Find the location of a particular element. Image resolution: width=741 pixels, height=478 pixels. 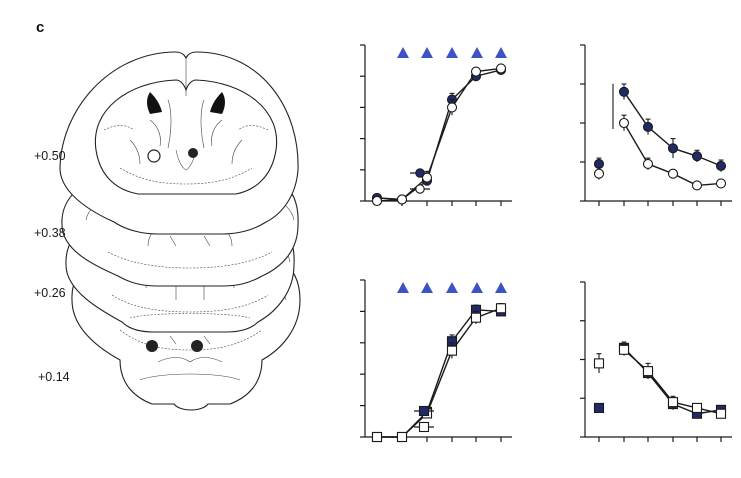

panel-g is located at coordinates (436, 361).